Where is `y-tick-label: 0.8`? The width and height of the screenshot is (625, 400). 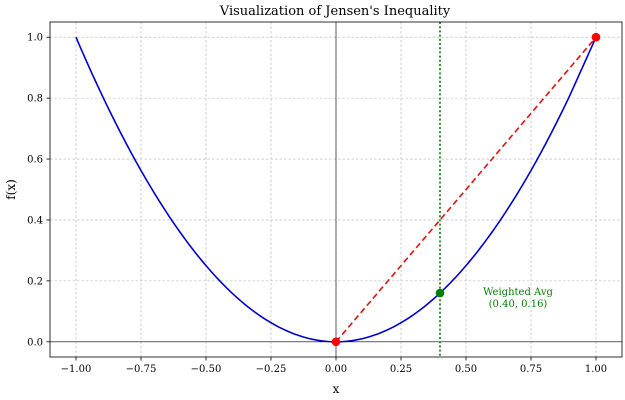
y-tick-label: 0.8 is located at coordinates (35, 99).